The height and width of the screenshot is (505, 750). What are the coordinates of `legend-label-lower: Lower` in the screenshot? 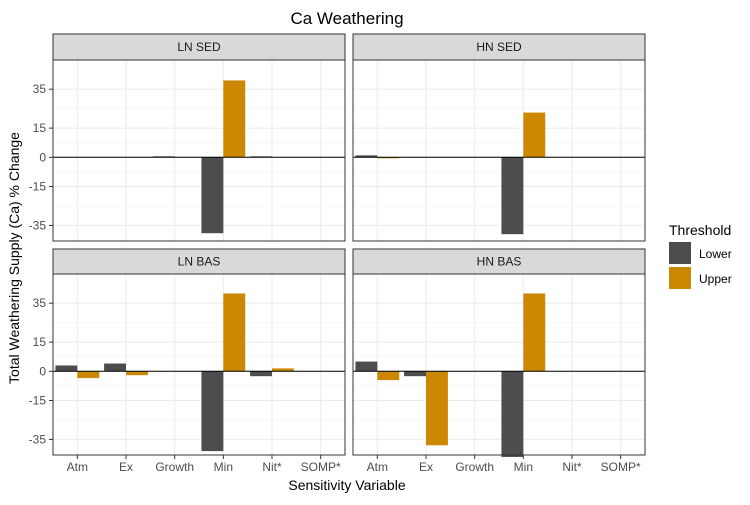 It's located at (715, 254).